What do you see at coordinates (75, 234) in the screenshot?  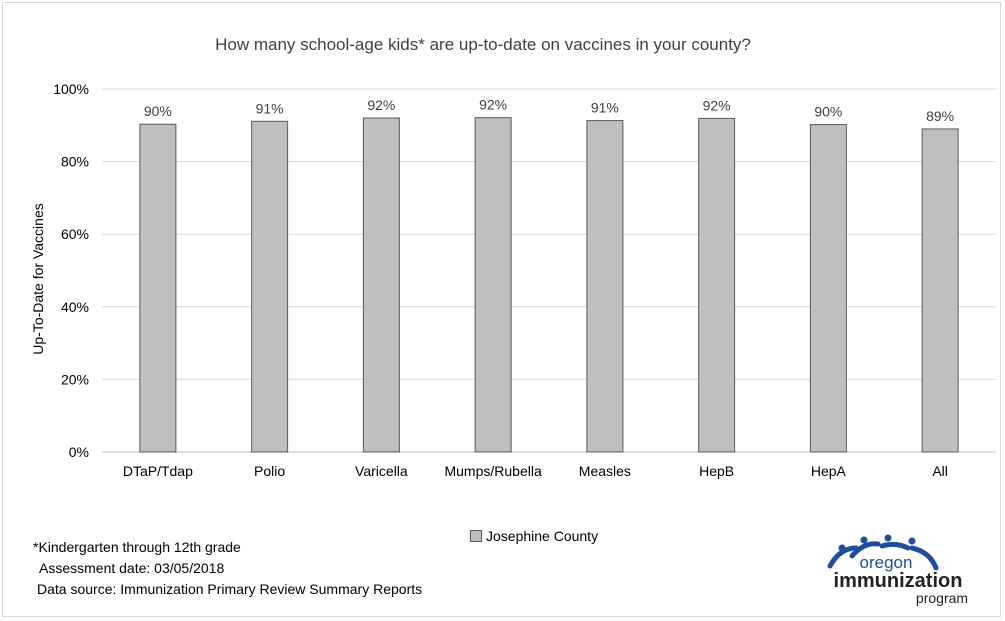 I see `y-tick-label: 60%` at bounding box center [75, 234].